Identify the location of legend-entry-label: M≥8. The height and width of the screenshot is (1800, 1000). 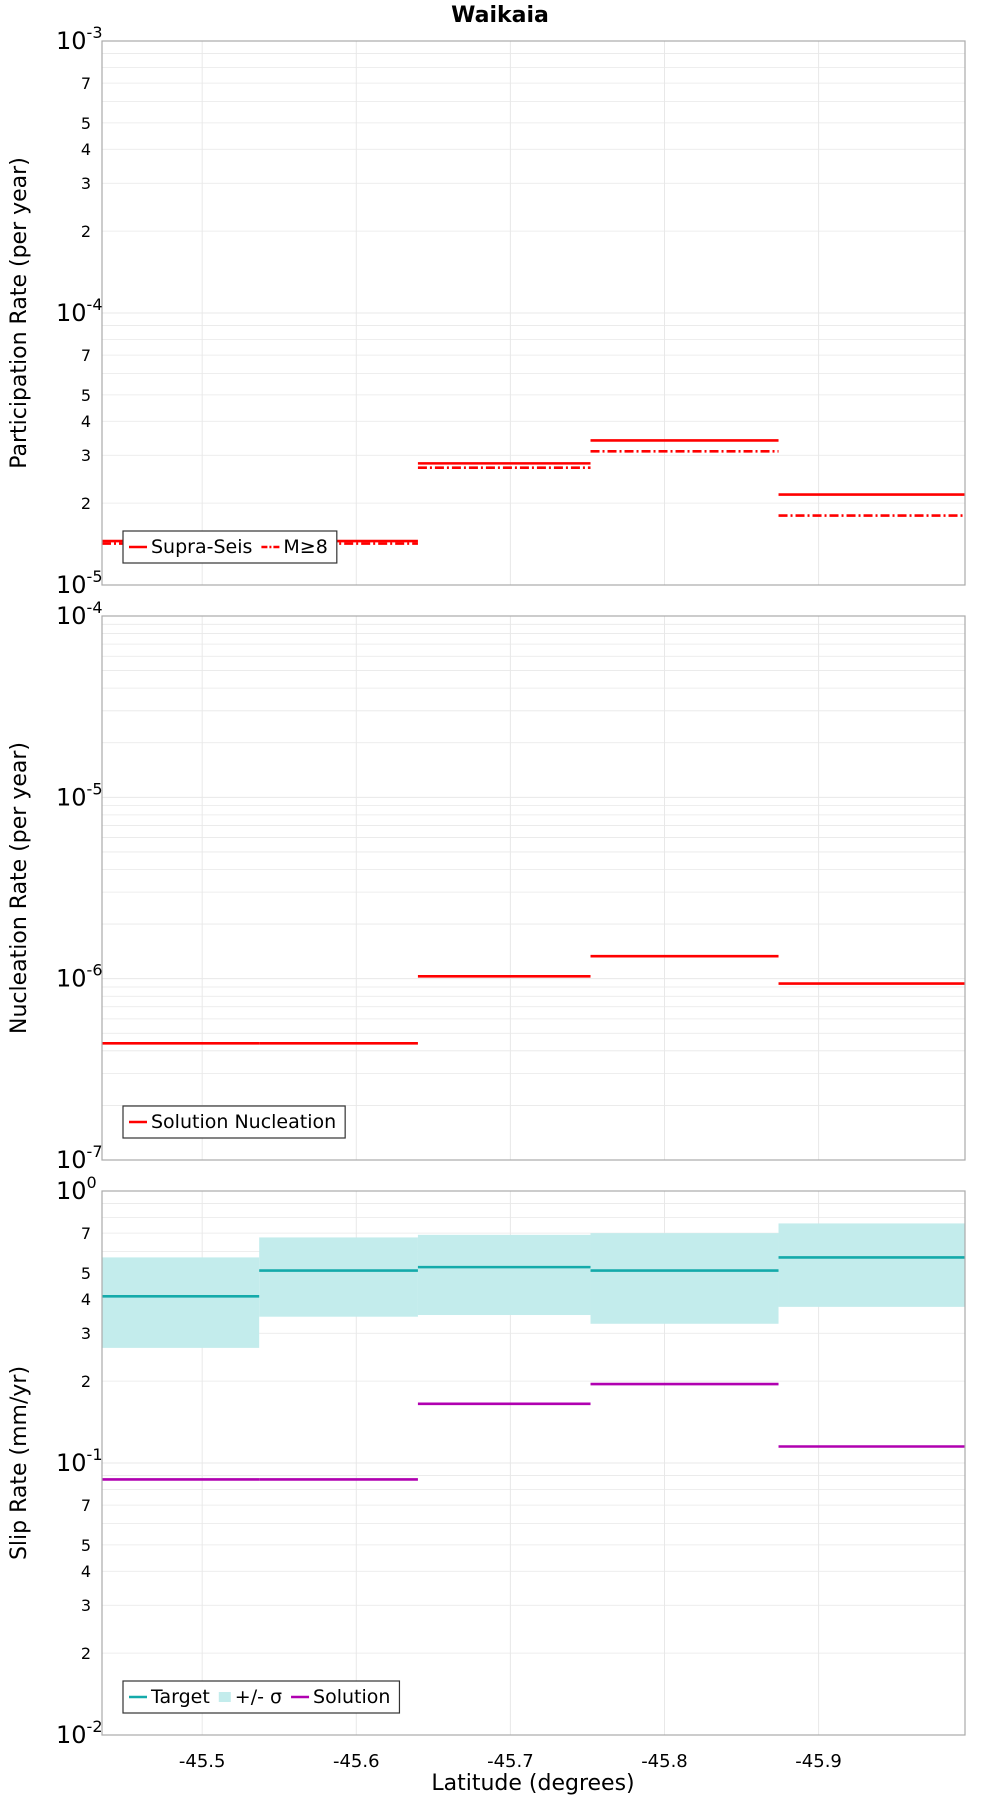
(305, 547).